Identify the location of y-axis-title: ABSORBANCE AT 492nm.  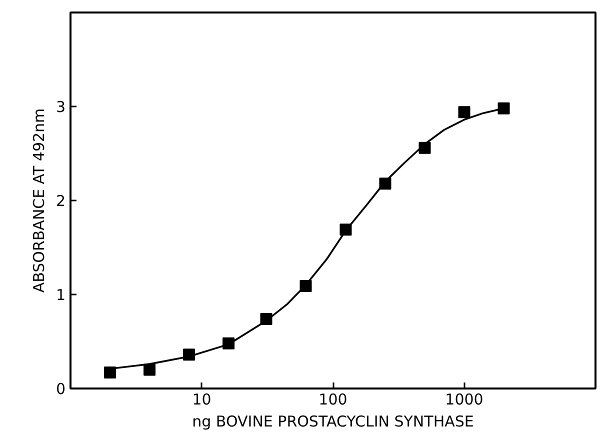
(39, 200).